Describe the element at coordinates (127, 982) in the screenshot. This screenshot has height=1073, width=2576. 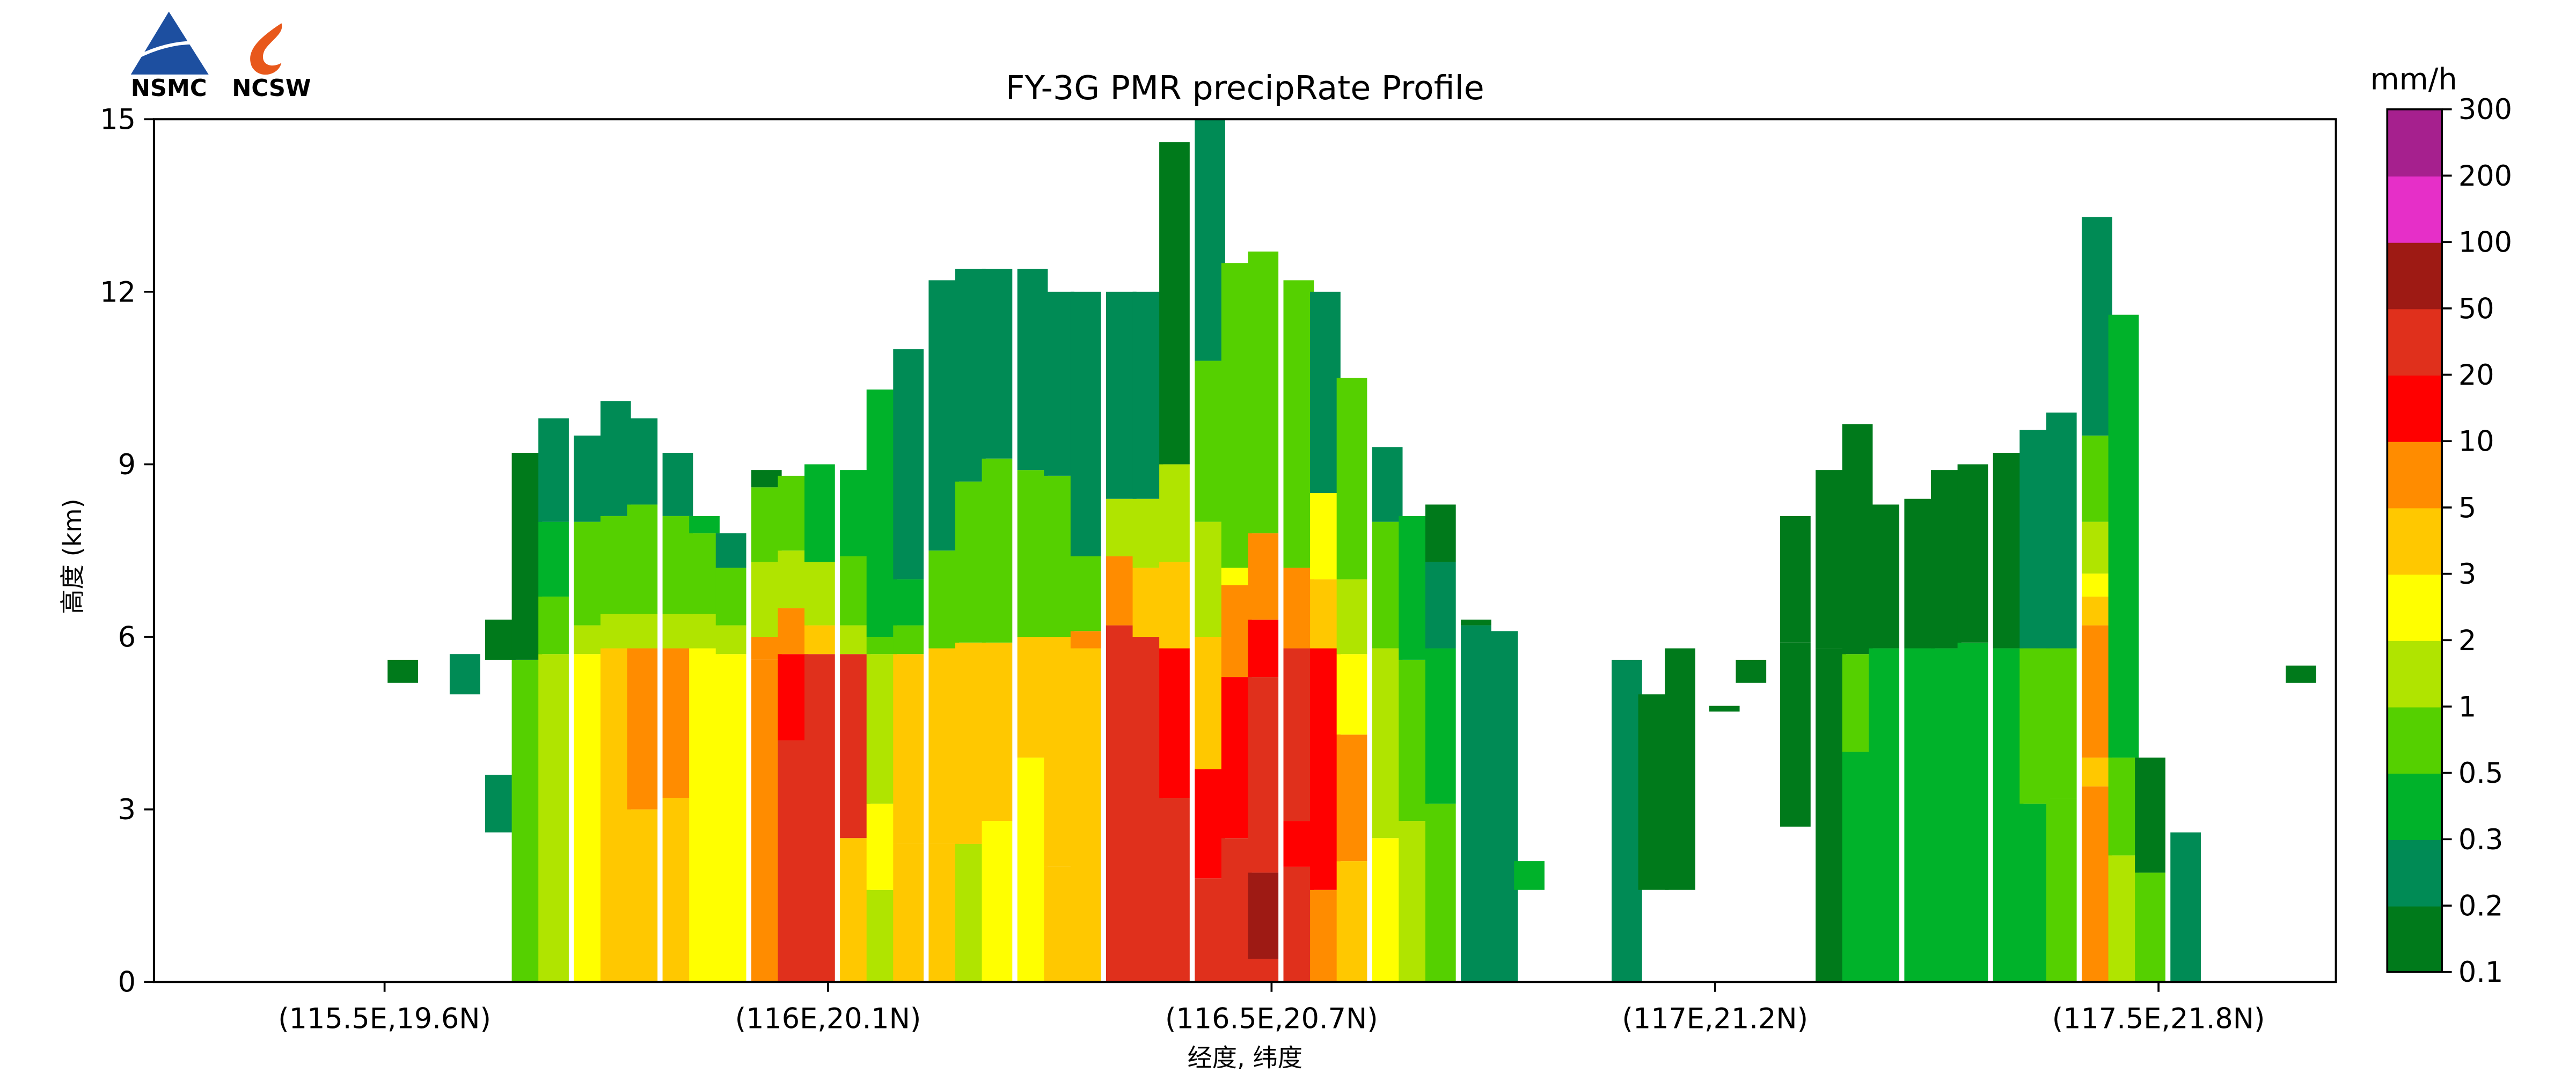
I see `y-tick-label: 0` at that location.